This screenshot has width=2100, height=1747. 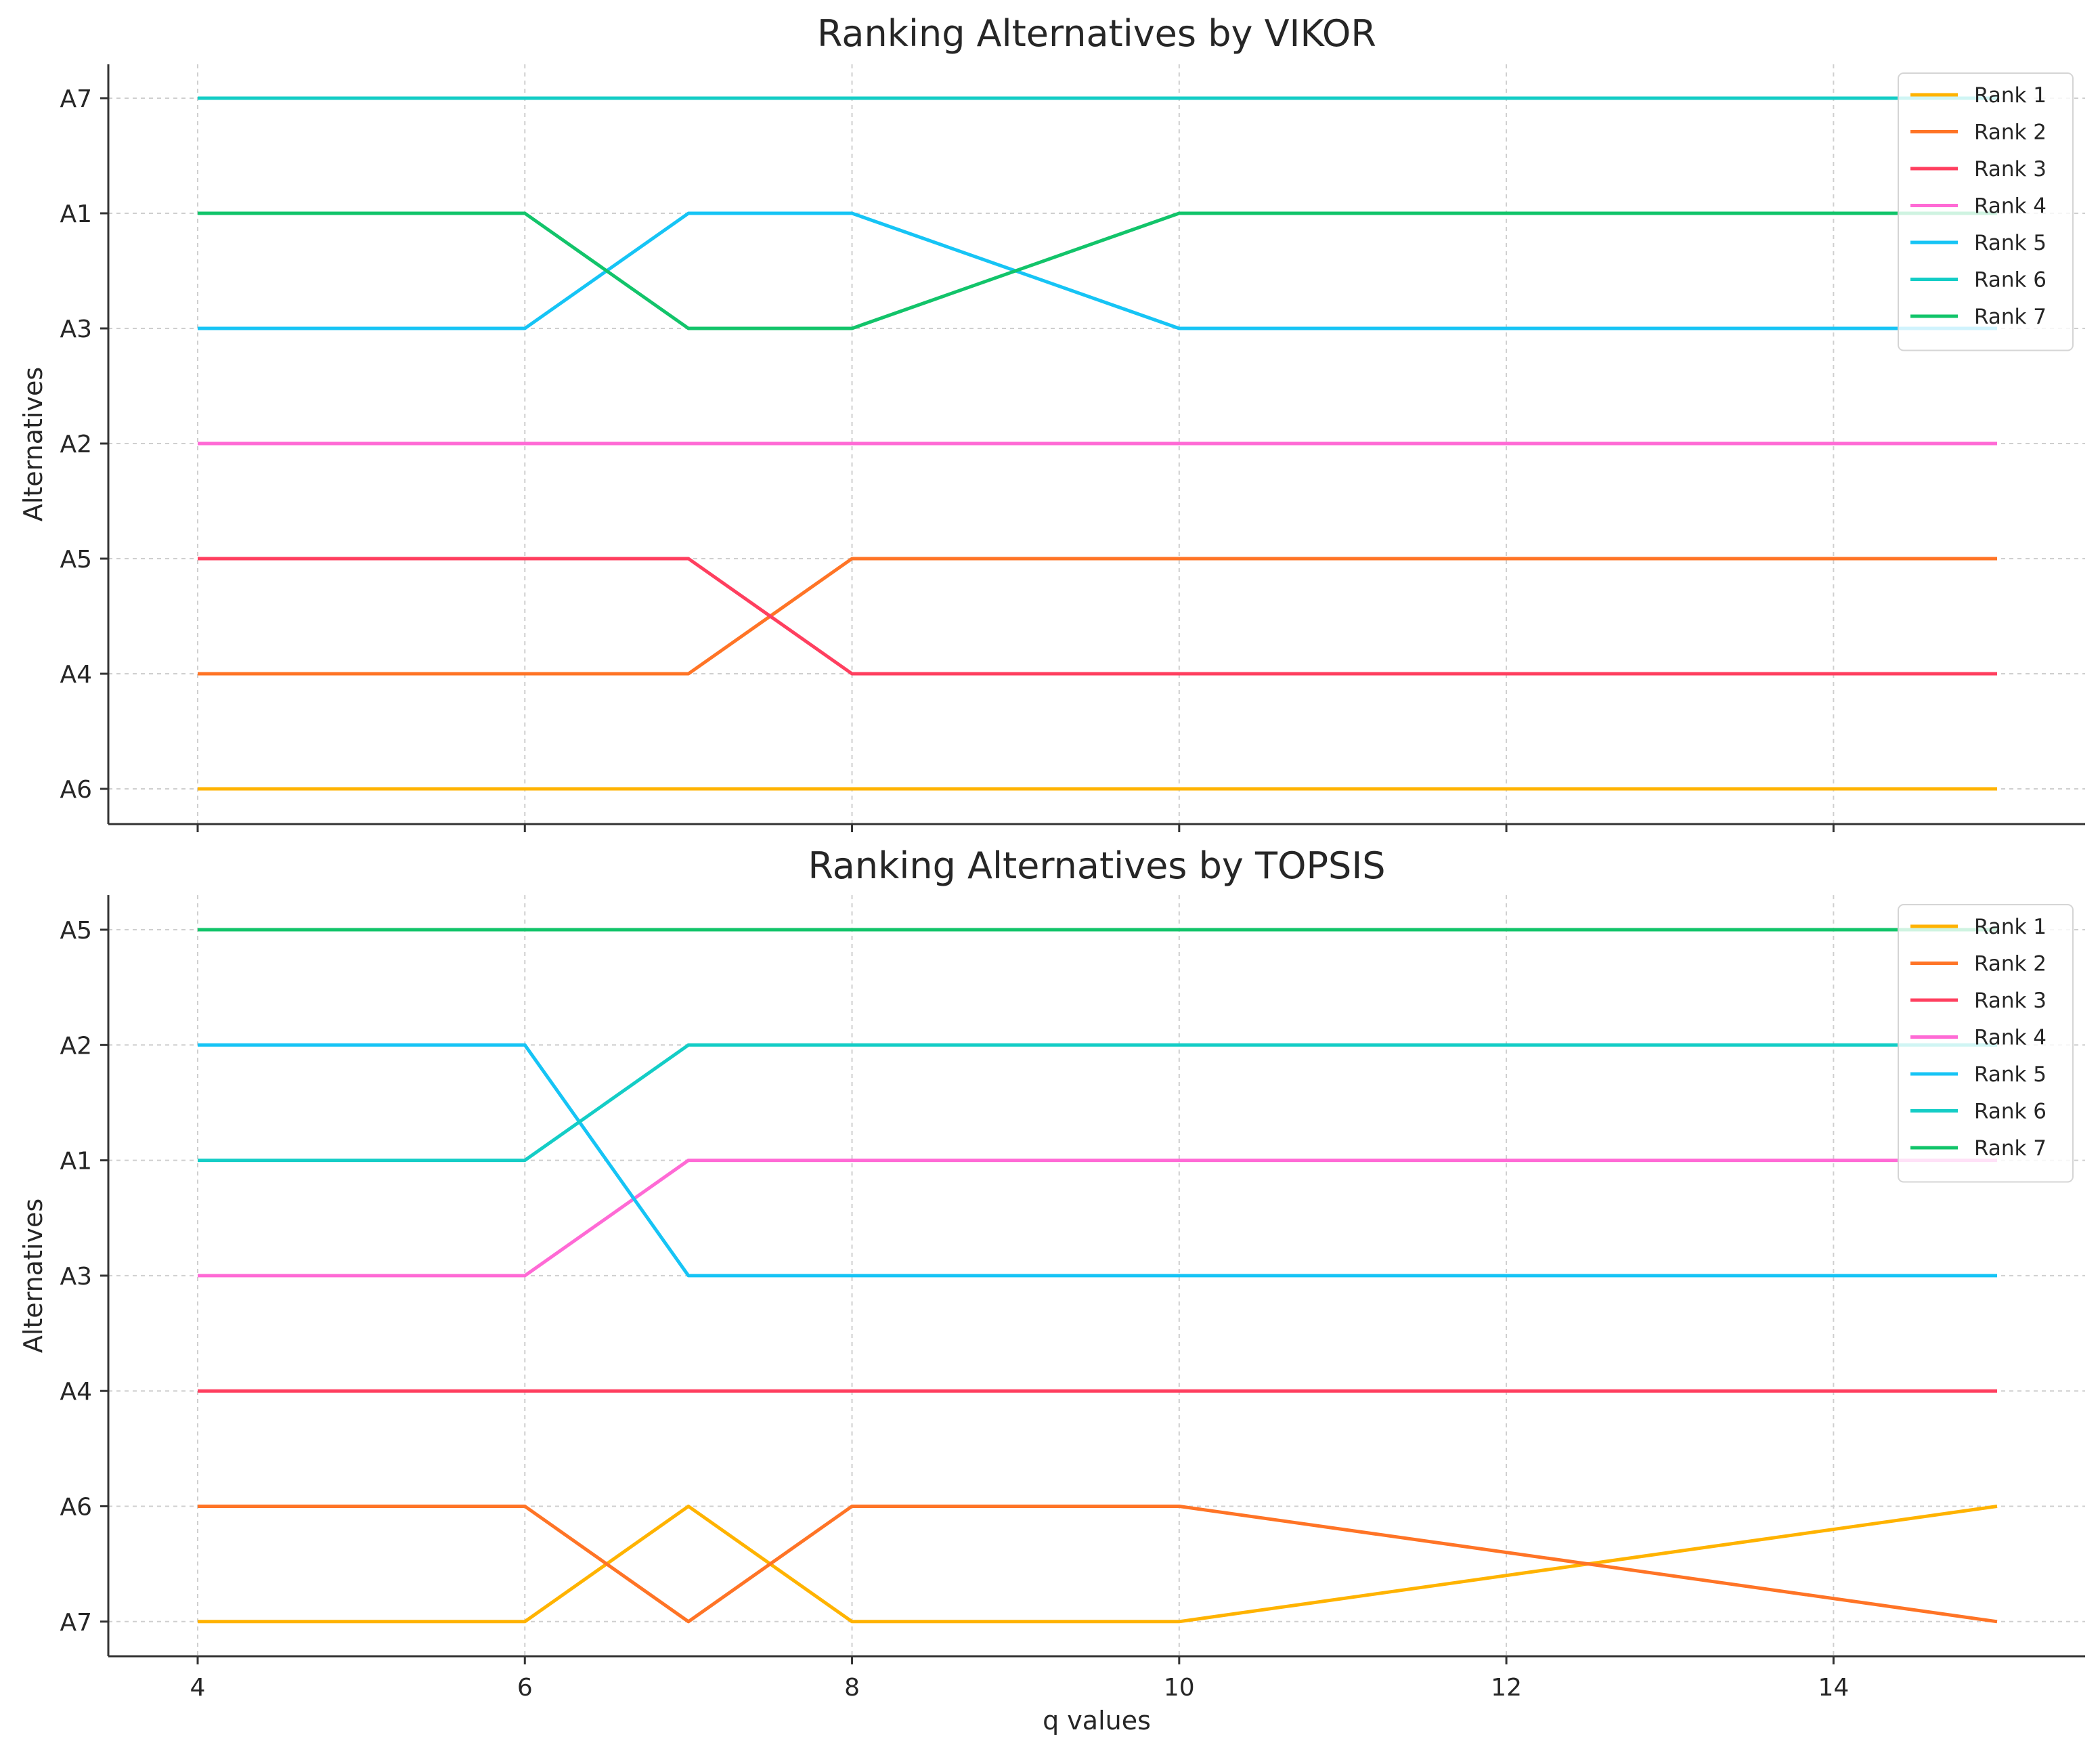 I want to click on x-tick-label: 12, so click(x=1506, y=1688).